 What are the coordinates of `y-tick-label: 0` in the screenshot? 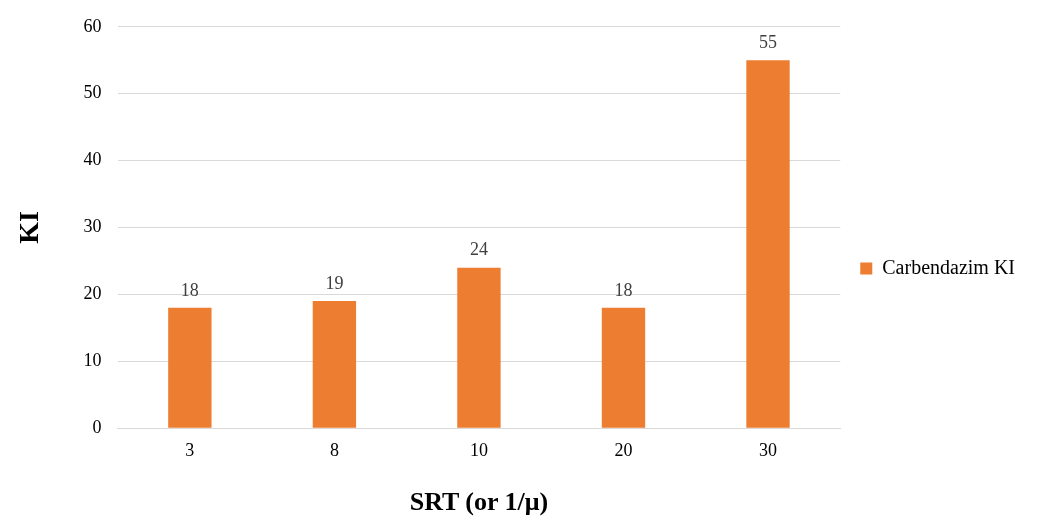 It's located at (97, 426).